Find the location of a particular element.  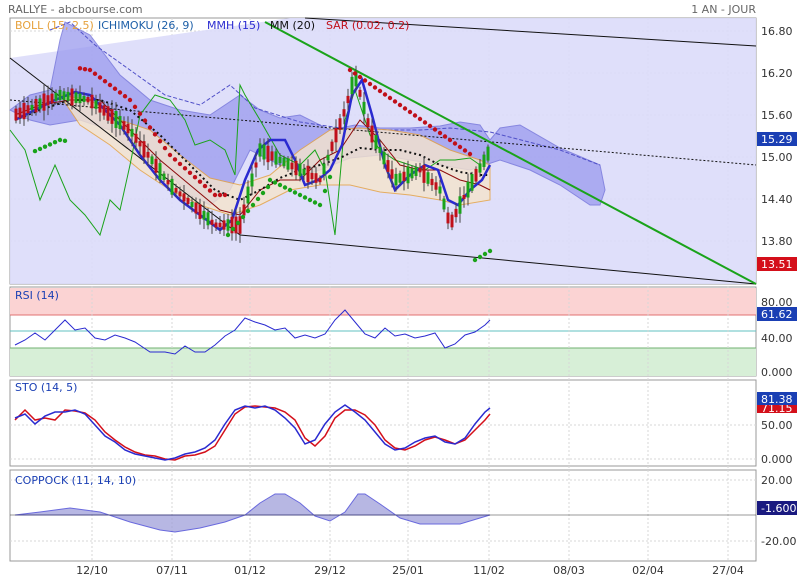

sto-d-value-label: 71.15 is located at coordinates (777, 408).